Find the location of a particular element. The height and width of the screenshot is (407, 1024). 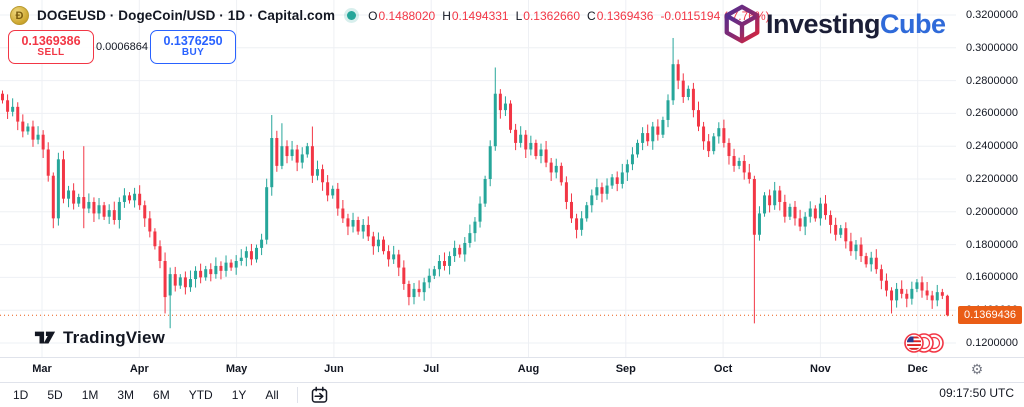

price-tick-label: 0.2600000 is located at coordinates (992, 113).